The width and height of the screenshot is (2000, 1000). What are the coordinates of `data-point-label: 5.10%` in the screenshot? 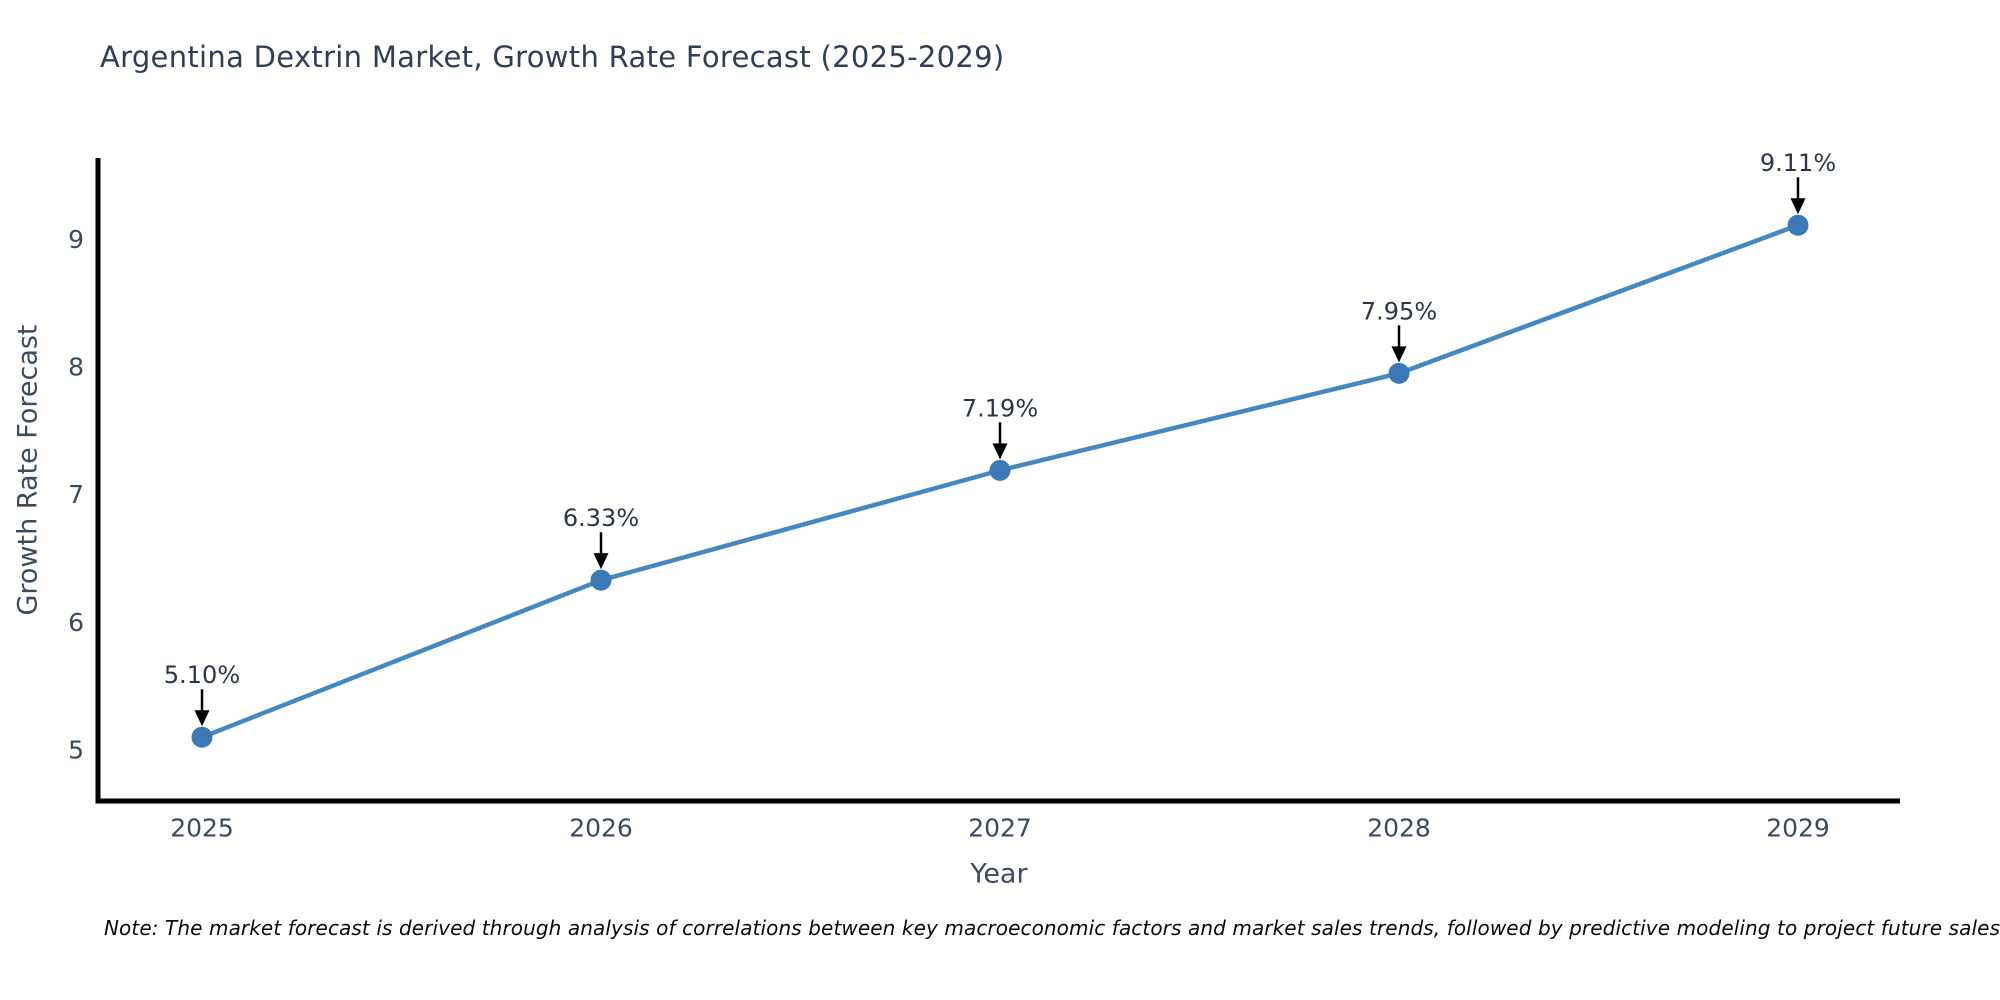 It's located at (202, 675).